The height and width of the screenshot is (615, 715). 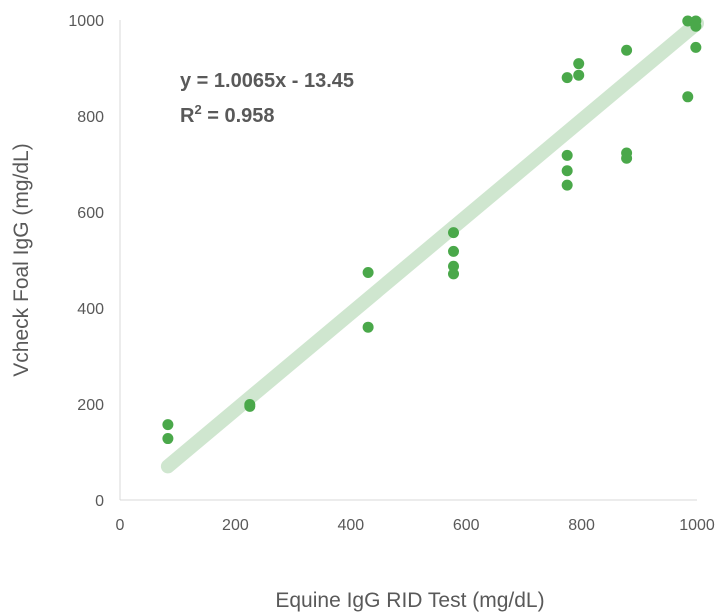 What do you see at coordinates (187, 116) in the screenshot?
I see `r-squared-prefix: R` at bounding box center [187, 116].